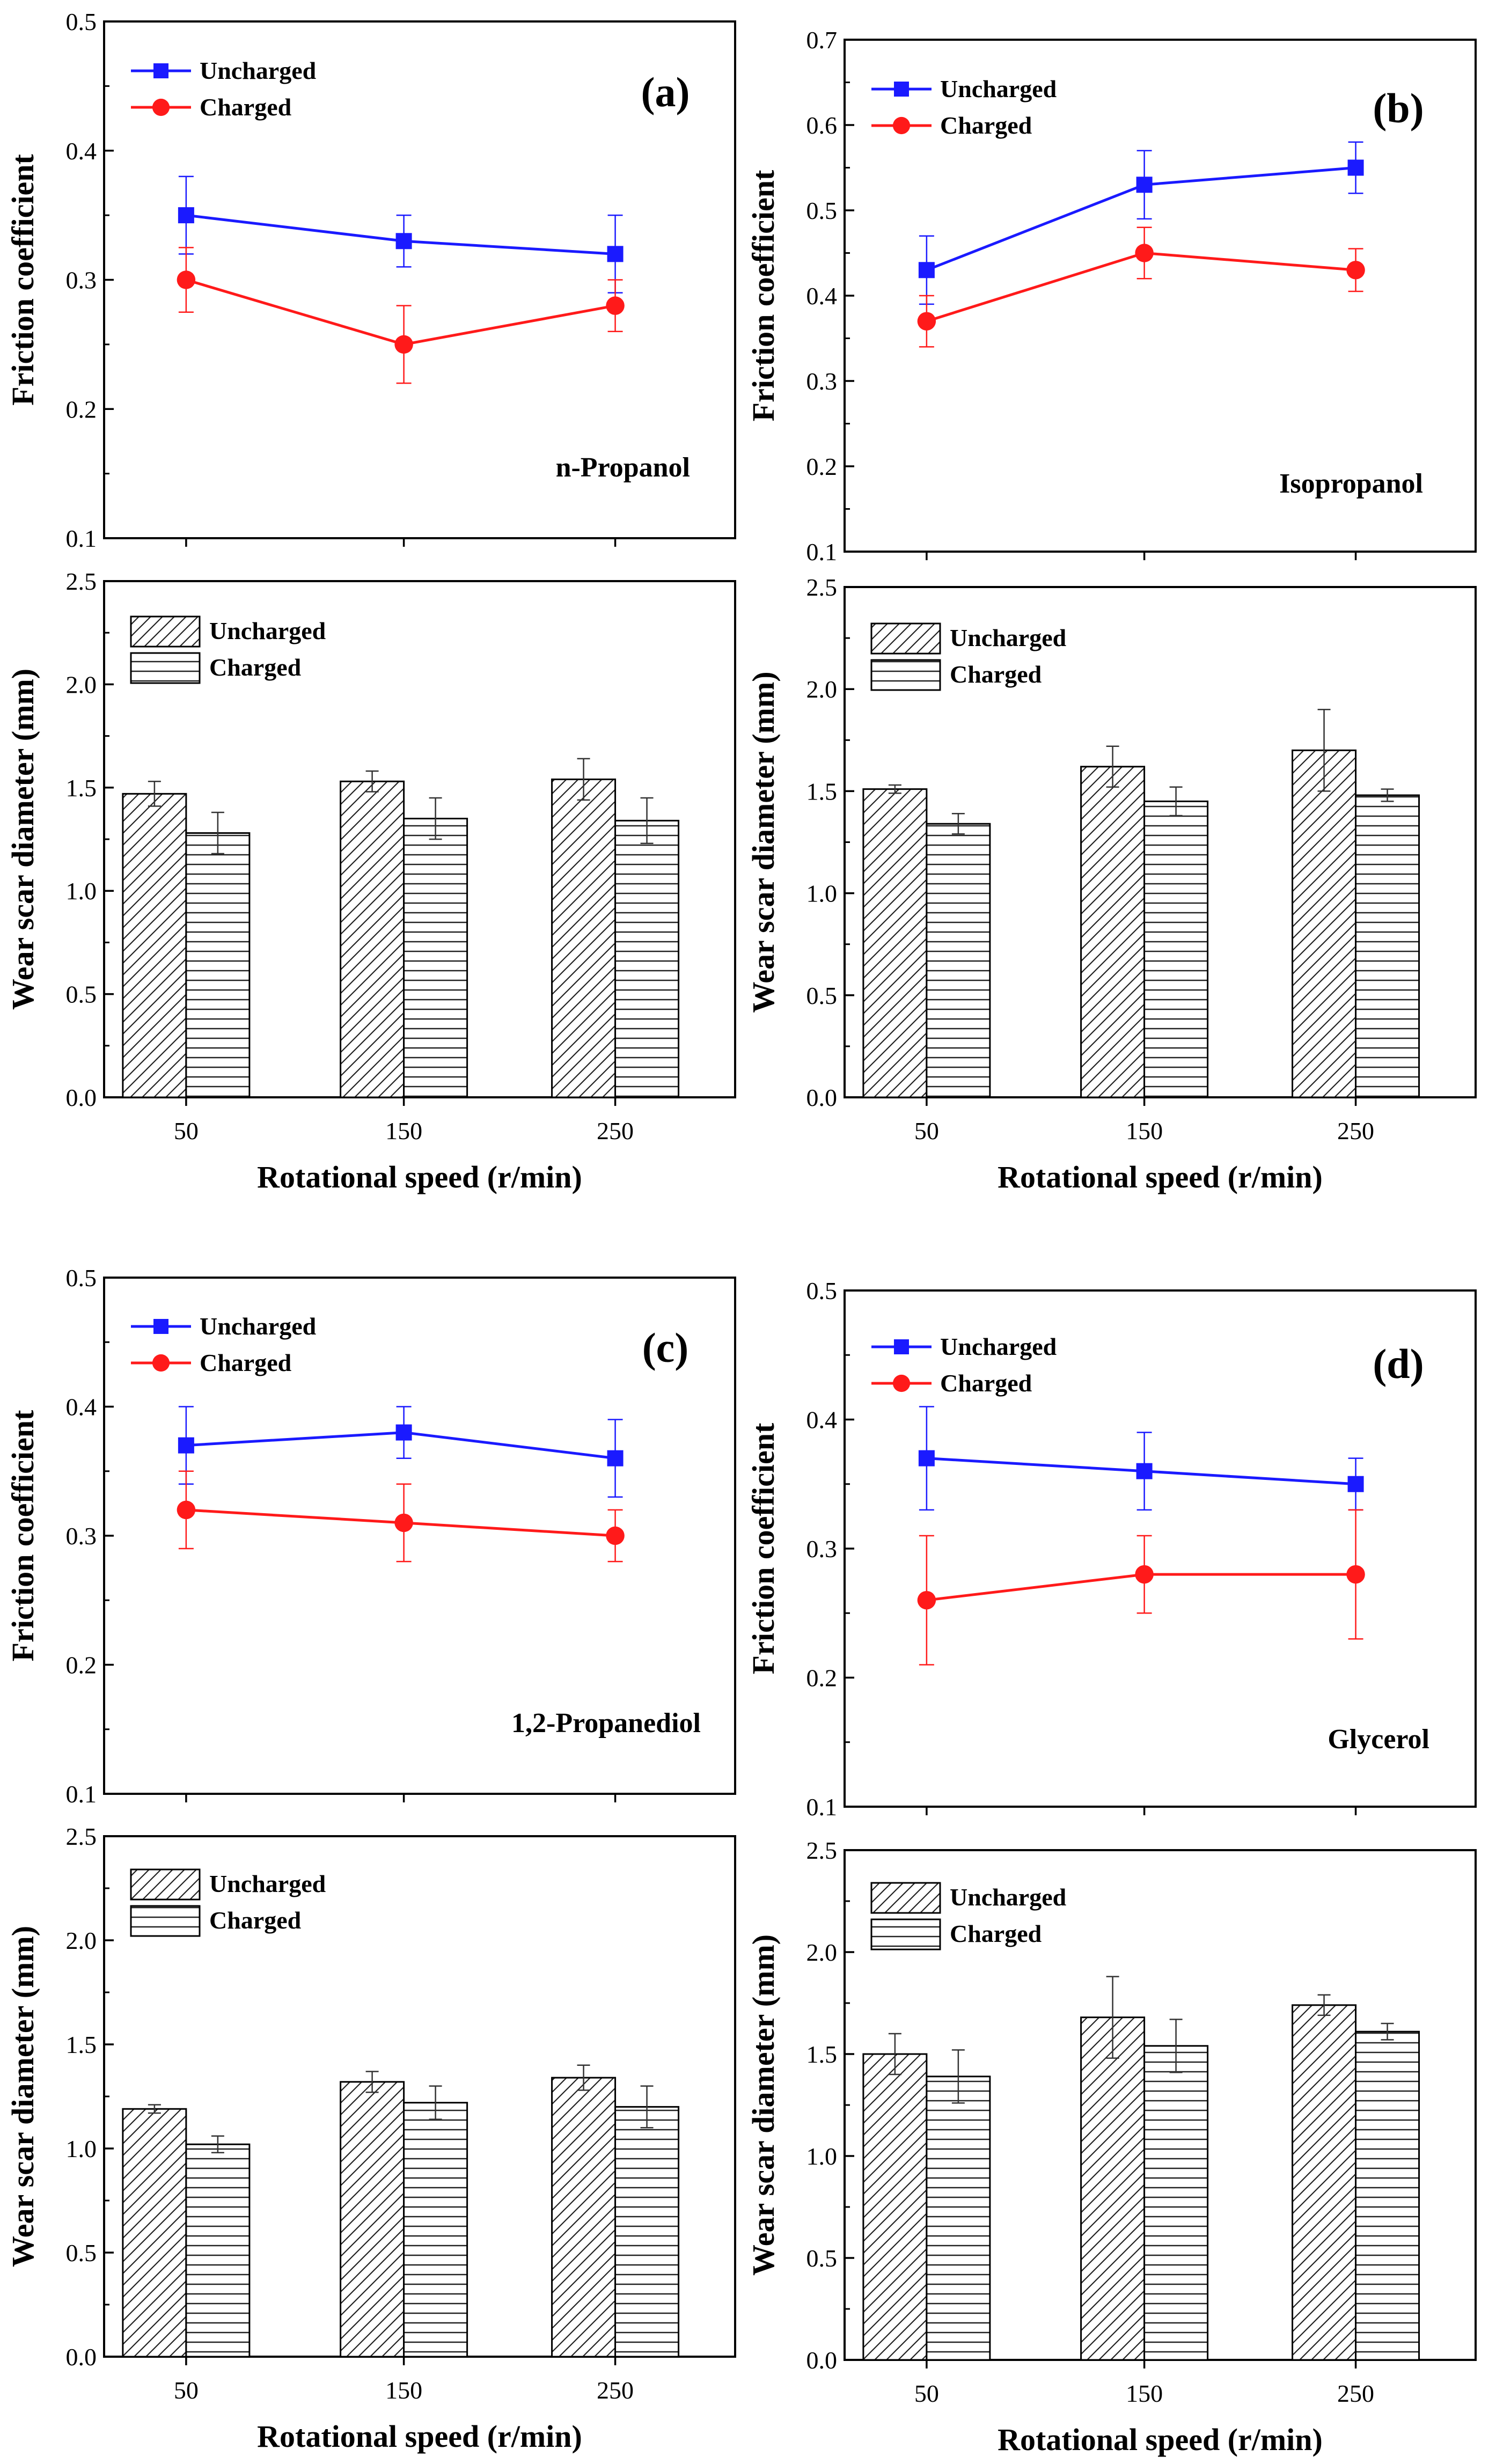 This screenshot has height=2464, width=1496. What do you see at coordinates (822, 2054) in the screenshot?
I see `wear-ytick-label: 1.5` at bounding box center [822, 2054].